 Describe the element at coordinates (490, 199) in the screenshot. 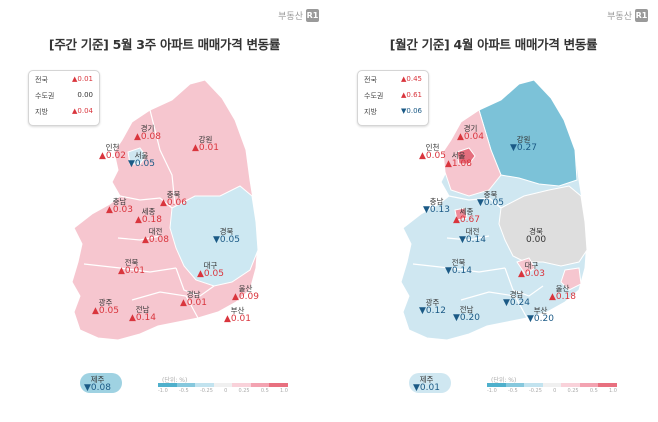

I see `label-chungbuk: 충북 ▼0.05` at that location.